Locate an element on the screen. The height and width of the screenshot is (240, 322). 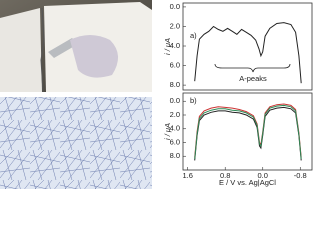
x-tick-label: 0.8 is located at coordinates (225, 175).